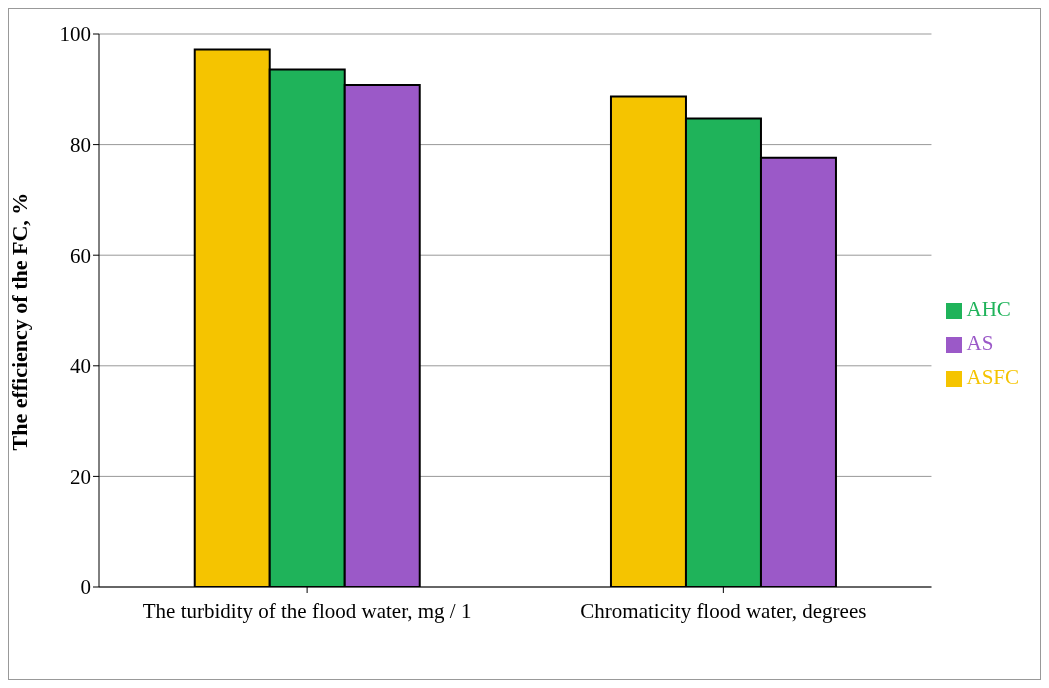 This screenshot has width=1049, height=688. Describe the element at coordinates (80, 255) in the screenshot. I see `y-tick-label: 60` at that location.